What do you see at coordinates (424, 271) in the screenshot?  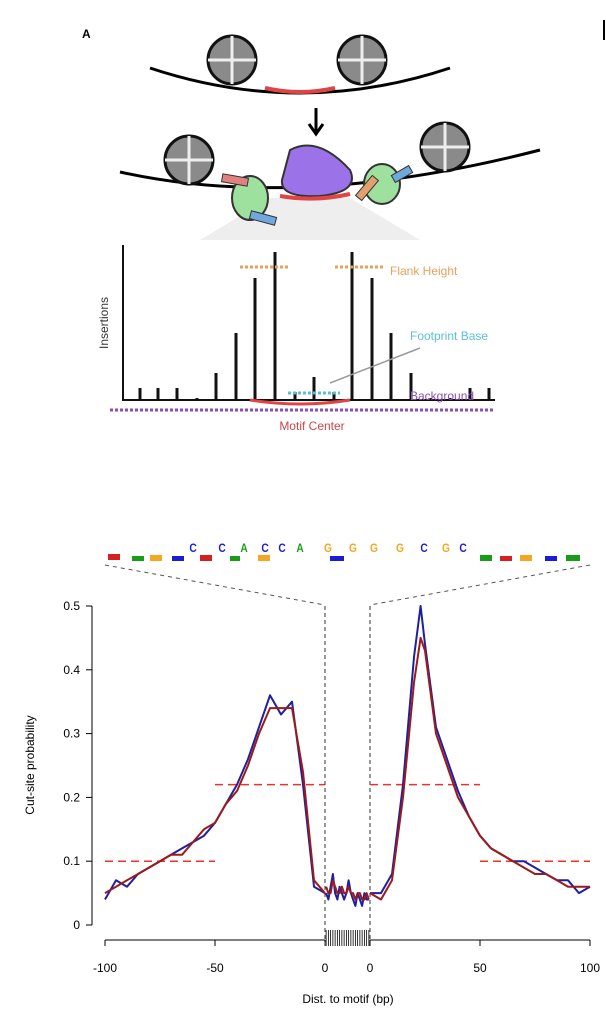 I see `flank-height-label: Flank Height` at bounding box center [424, 271].